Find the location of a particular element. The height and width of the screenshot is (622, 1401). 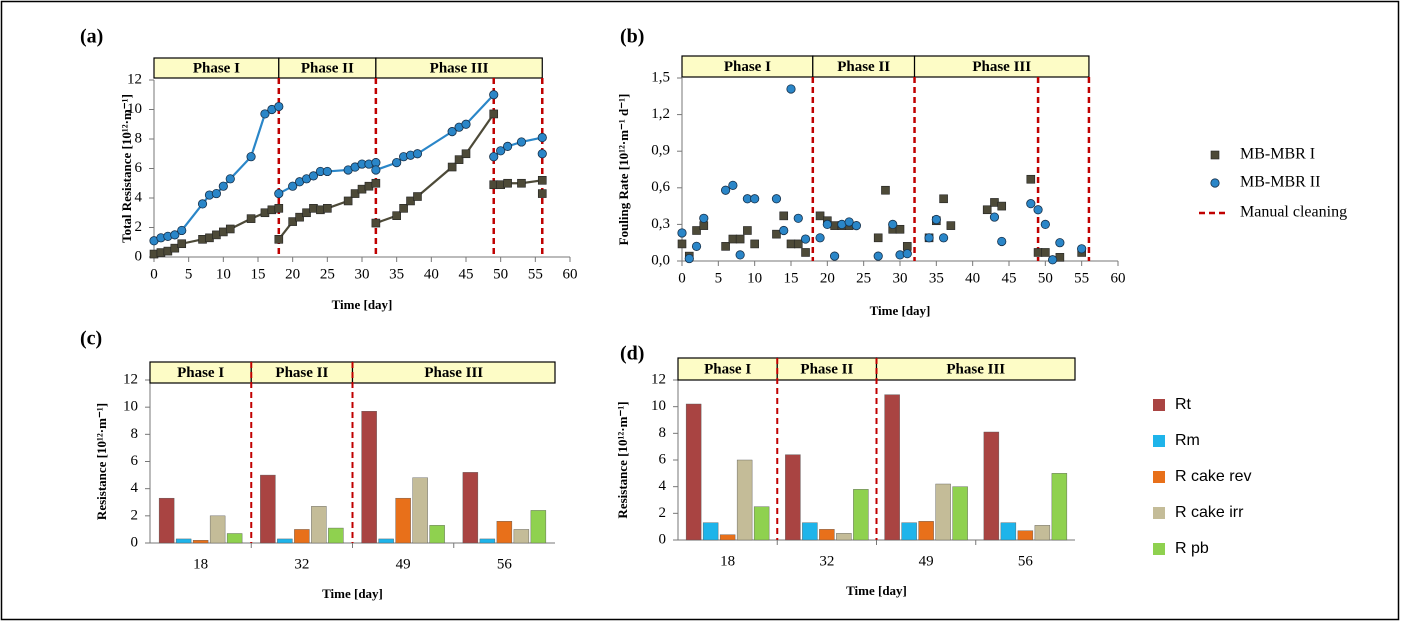

y-tick-label: 12 is located at coordinates (130, 379).